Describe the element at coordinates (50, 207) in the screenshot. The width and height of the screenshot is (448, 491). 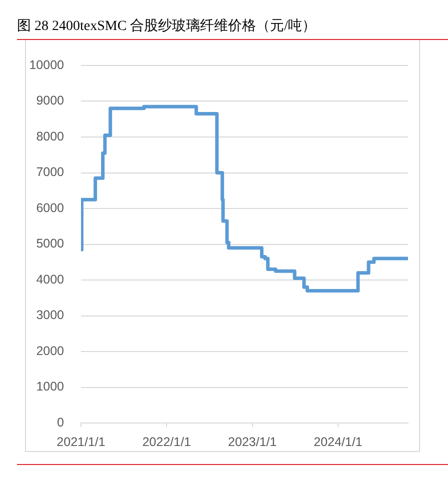
I see `y-tick-label: 6000` at that location.